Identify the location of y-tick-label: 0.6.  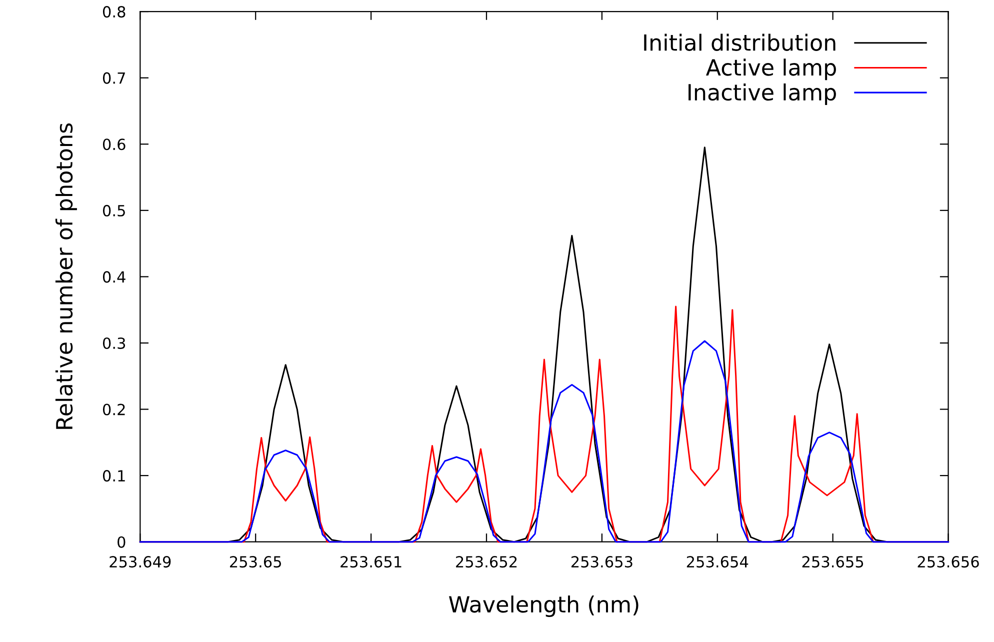
(114, 144).